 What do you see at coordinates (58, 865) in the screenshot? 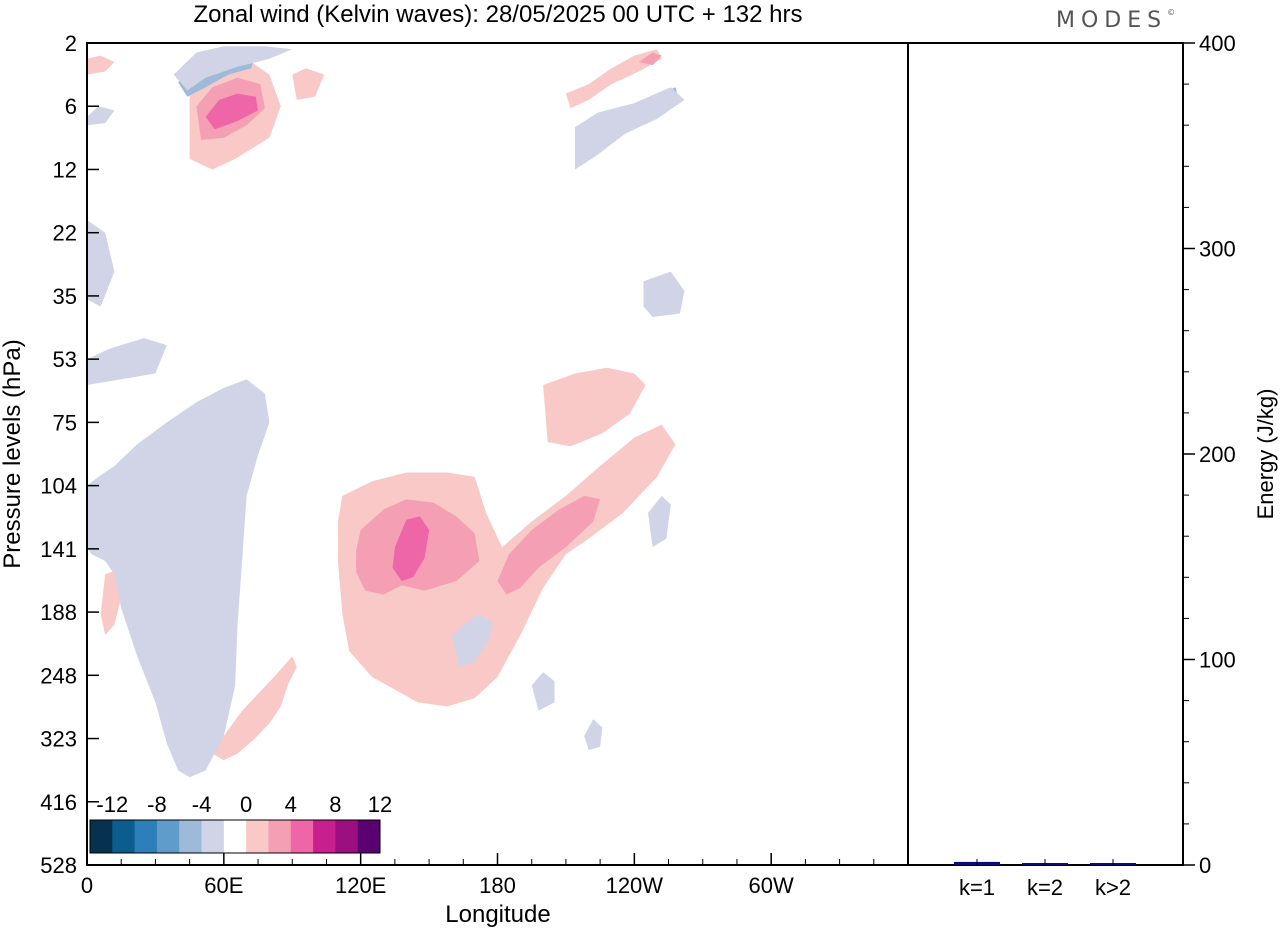
I see `y-tick-label: 528` at bounding box center [58, 865].